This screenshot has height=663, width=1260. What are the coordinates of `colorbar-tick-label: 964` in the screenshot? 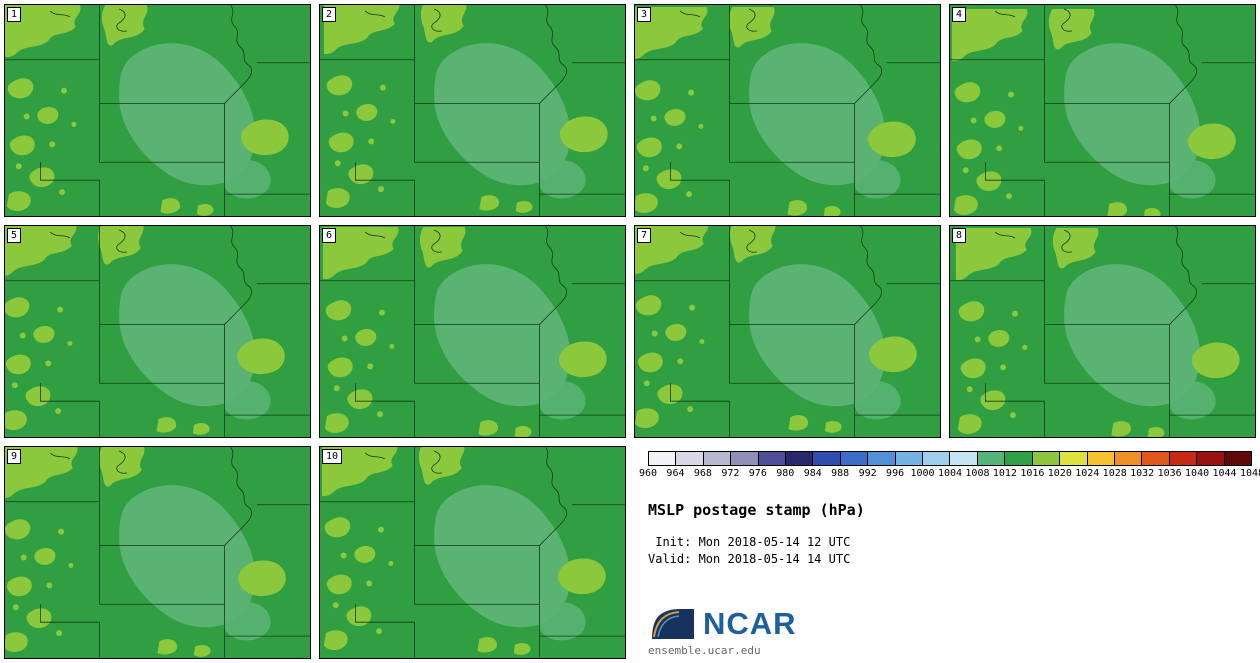 It's located at (675, 473).